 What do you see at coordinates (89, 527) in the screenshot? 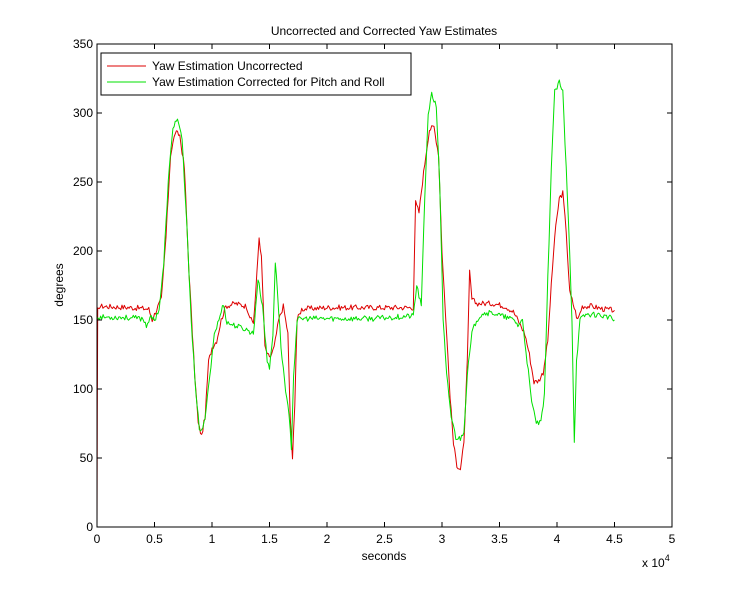
I see `y-tick-label: 0` at bounding box center [89, 527].